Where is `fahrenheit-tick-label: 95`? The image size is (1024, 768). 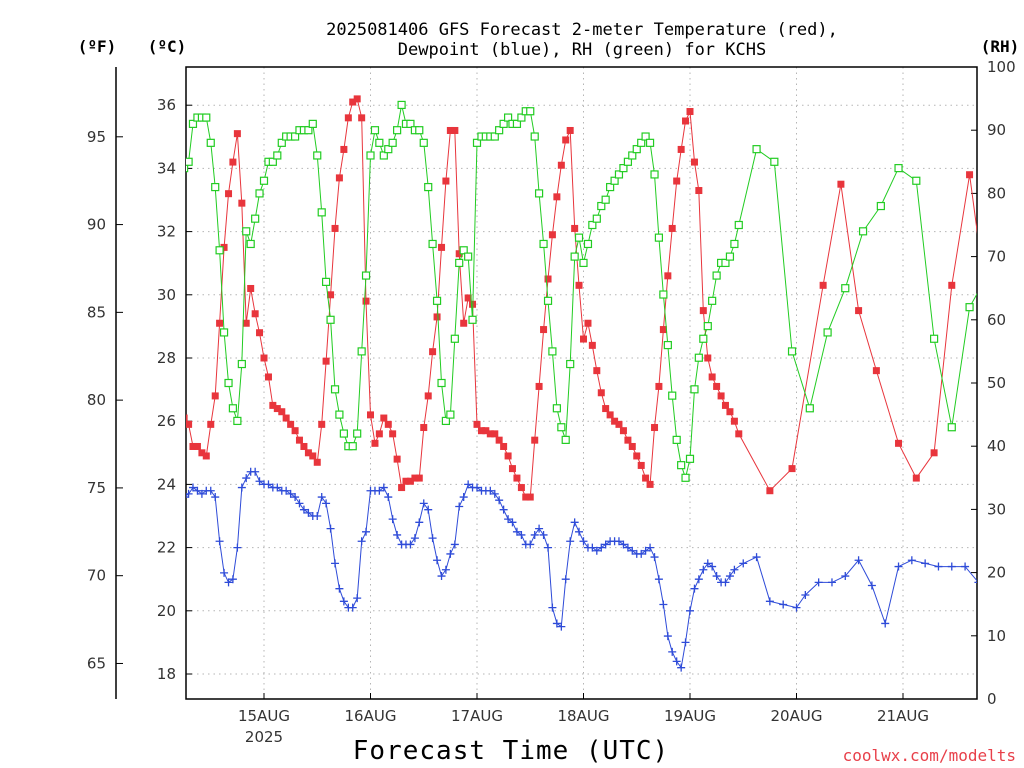 fahrenheit-tick-label: 95 is located at coordinates (96, 137).